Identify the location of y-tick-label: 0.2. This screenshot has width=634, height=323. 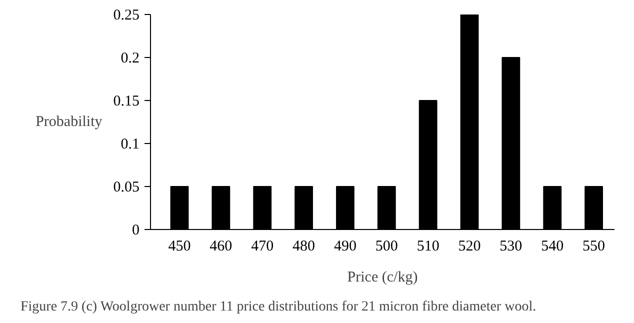
(130, 58).